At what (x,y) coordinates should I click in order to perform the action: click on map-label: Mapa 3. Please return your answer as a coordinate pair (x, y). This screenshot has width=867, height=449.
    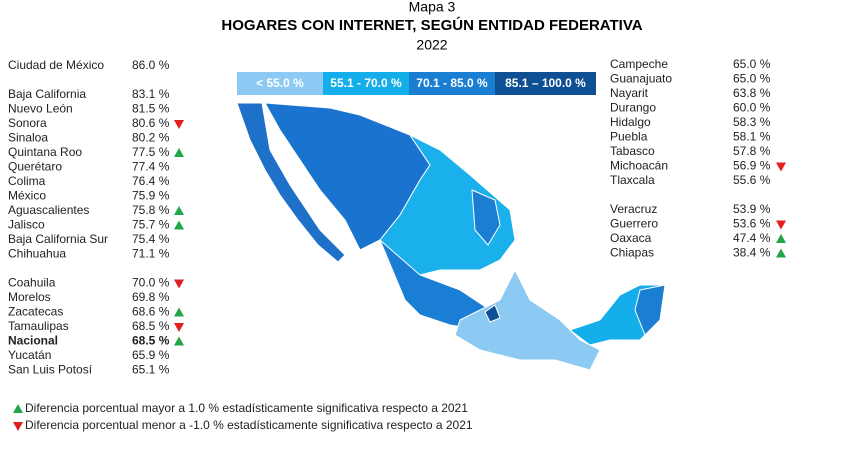
    Looking at the image, I should click on (432, 7).